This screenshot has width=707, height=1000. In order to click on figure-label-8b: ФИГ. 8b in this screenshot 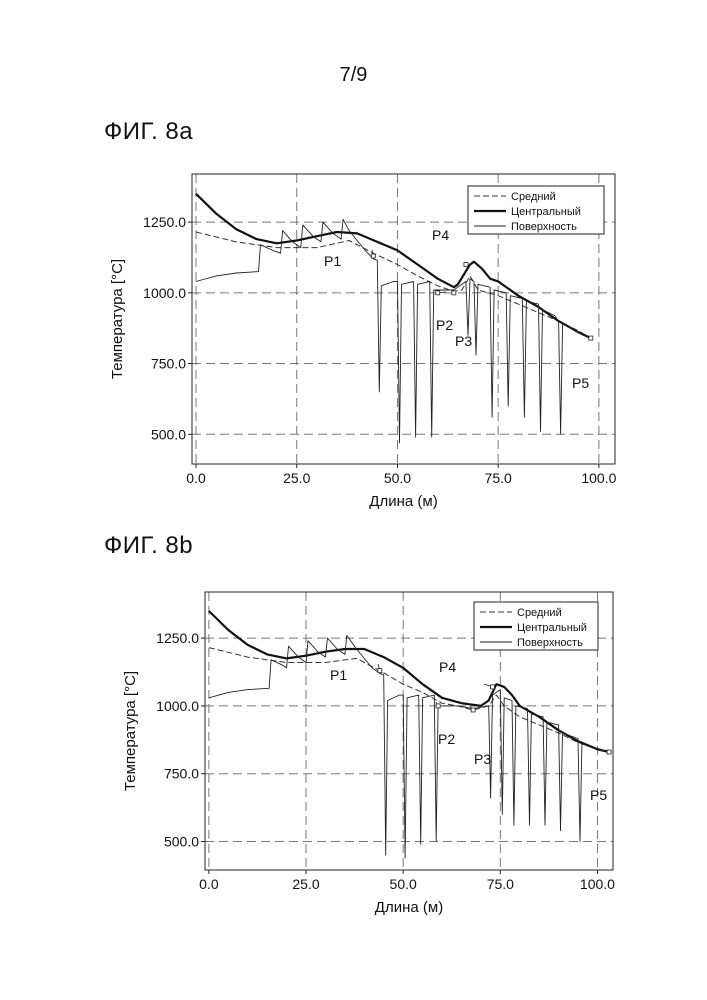, I will do `click(149, 545)`.